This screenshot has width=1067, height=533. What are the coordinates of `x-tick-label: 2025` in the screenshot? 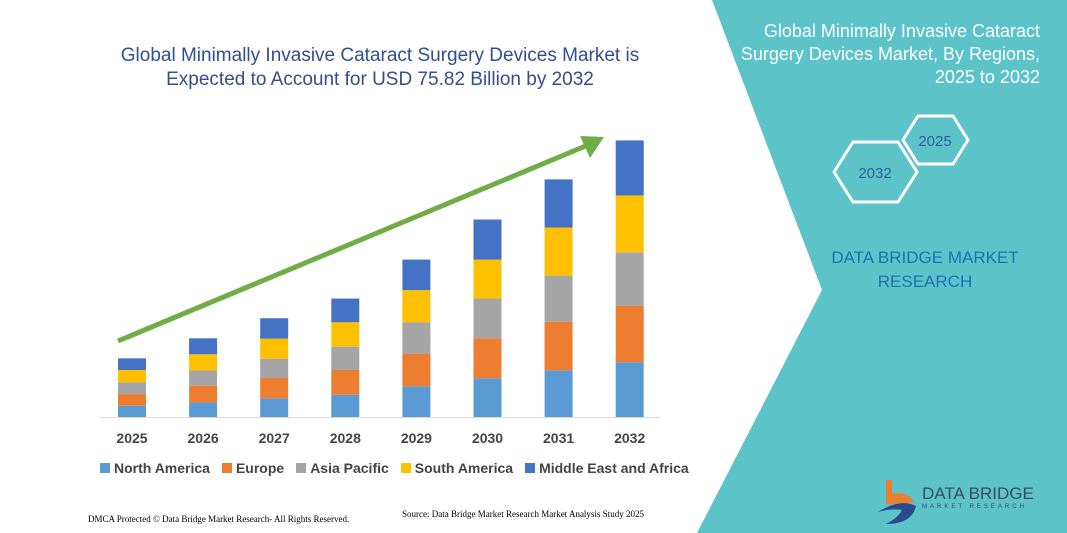 It's located at (131, 438).